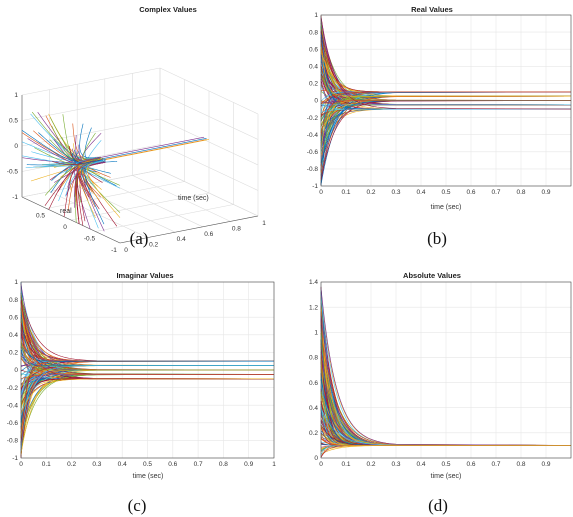 The height and width of the screenshot is (517, 573). I want to click on panel-b-caption: (b), so click(437, 238).